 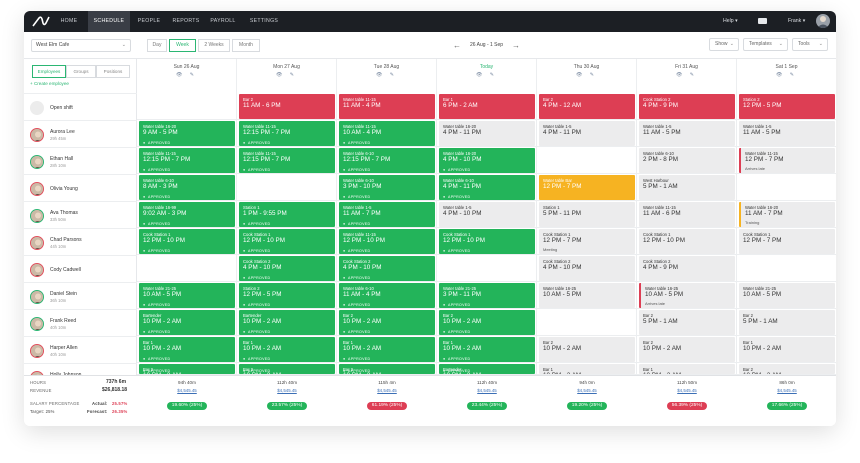 What do you see at coordinates (387, 295) in the screenshot?
I see `shift-block: Water table 6-10 11 AM - 4 PM ● APPROVED` at bounding box center [387, 295].